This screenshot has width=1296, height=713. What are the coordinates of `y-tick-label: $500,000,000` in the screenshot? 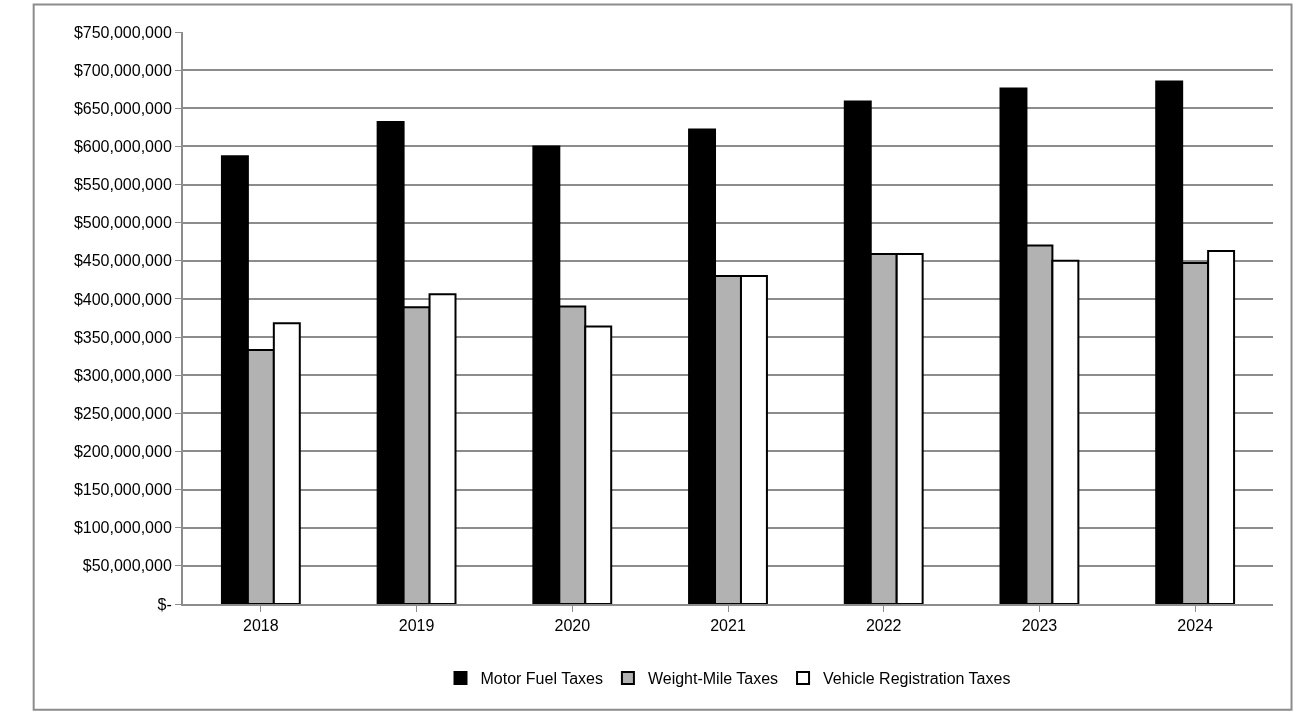 It's located at (122, 223).